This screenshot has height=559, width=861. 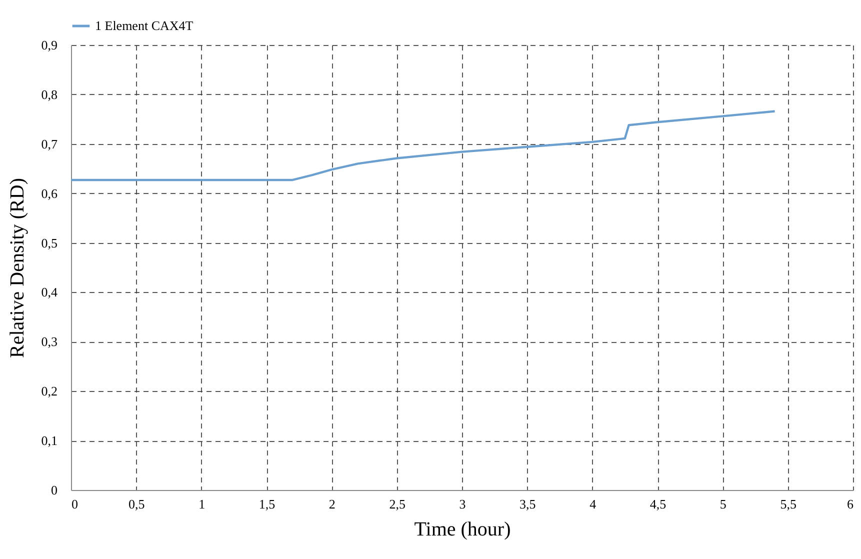 What do you see at coordinates (462, 529) in the screenshot?
I see `x-axis-title: Time (hour)` at bounding box center [462, 529].